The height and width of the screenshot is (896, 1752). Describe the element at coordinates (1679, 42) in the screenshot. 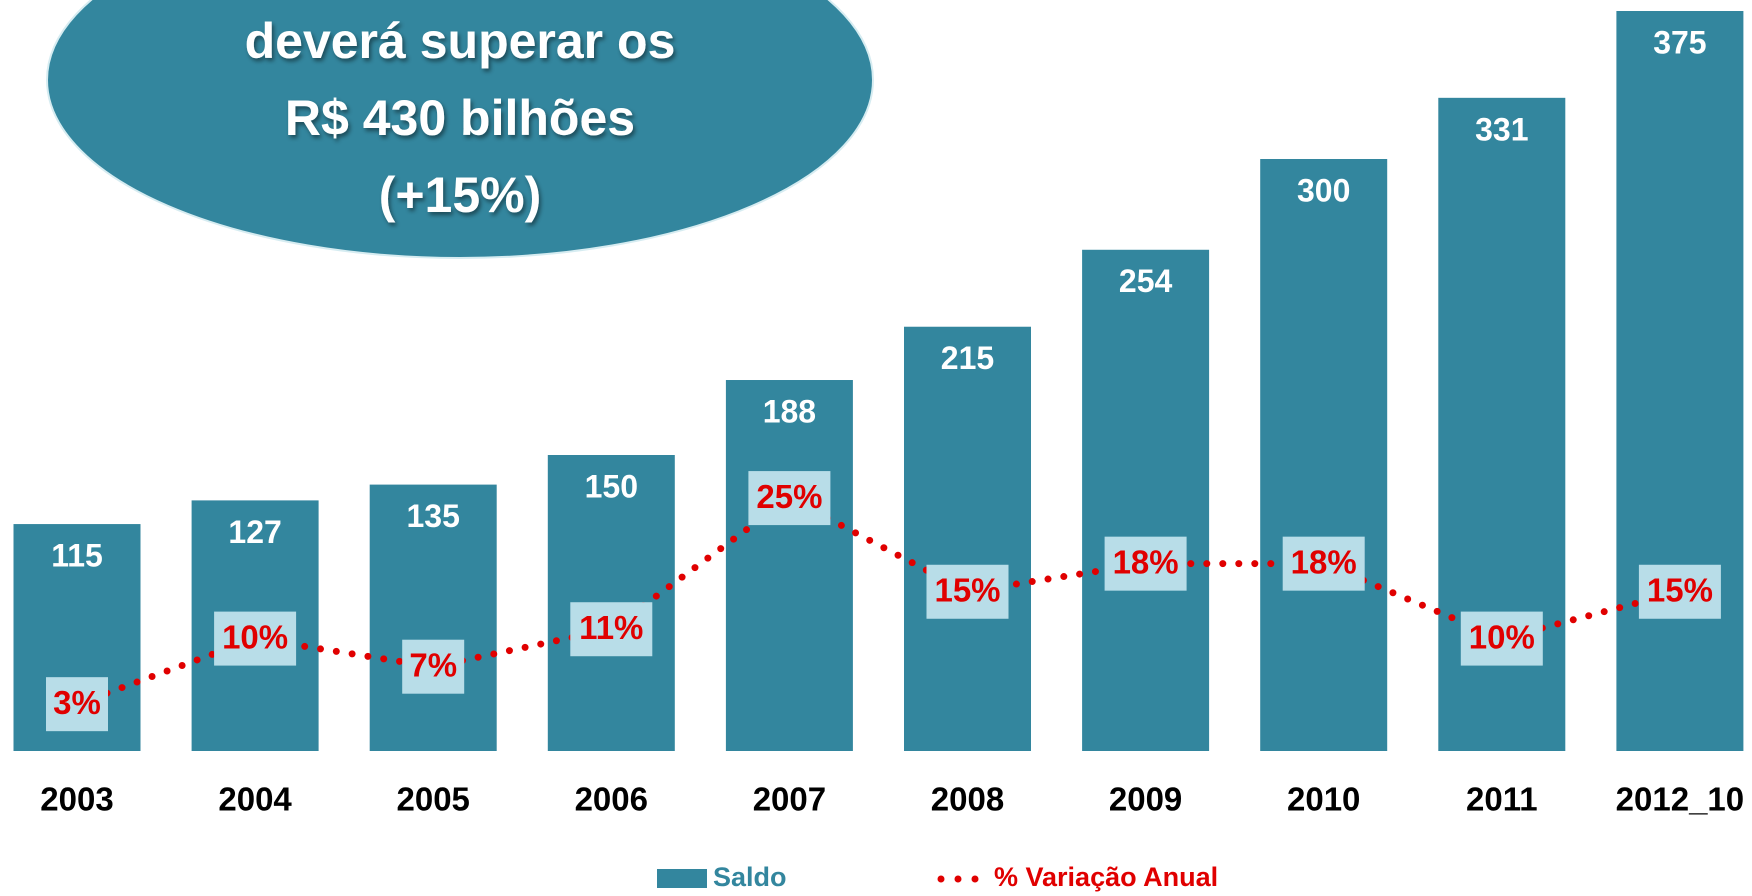

I see `bar-value-label: 375` at that location.